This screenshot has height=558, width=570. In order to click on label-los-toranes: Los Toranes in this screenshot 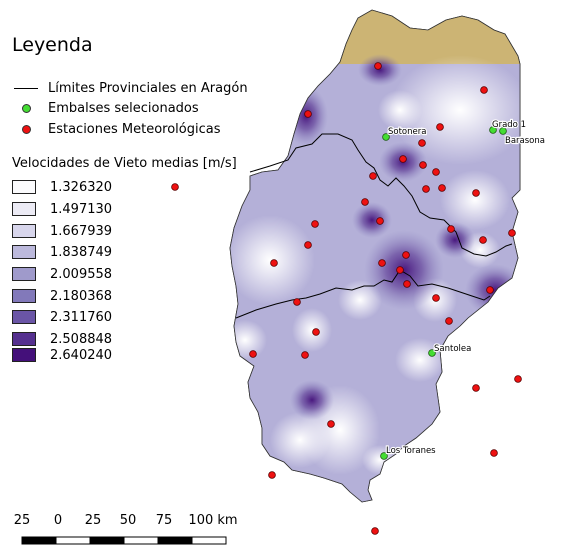, I will do `click(411, 451)`.